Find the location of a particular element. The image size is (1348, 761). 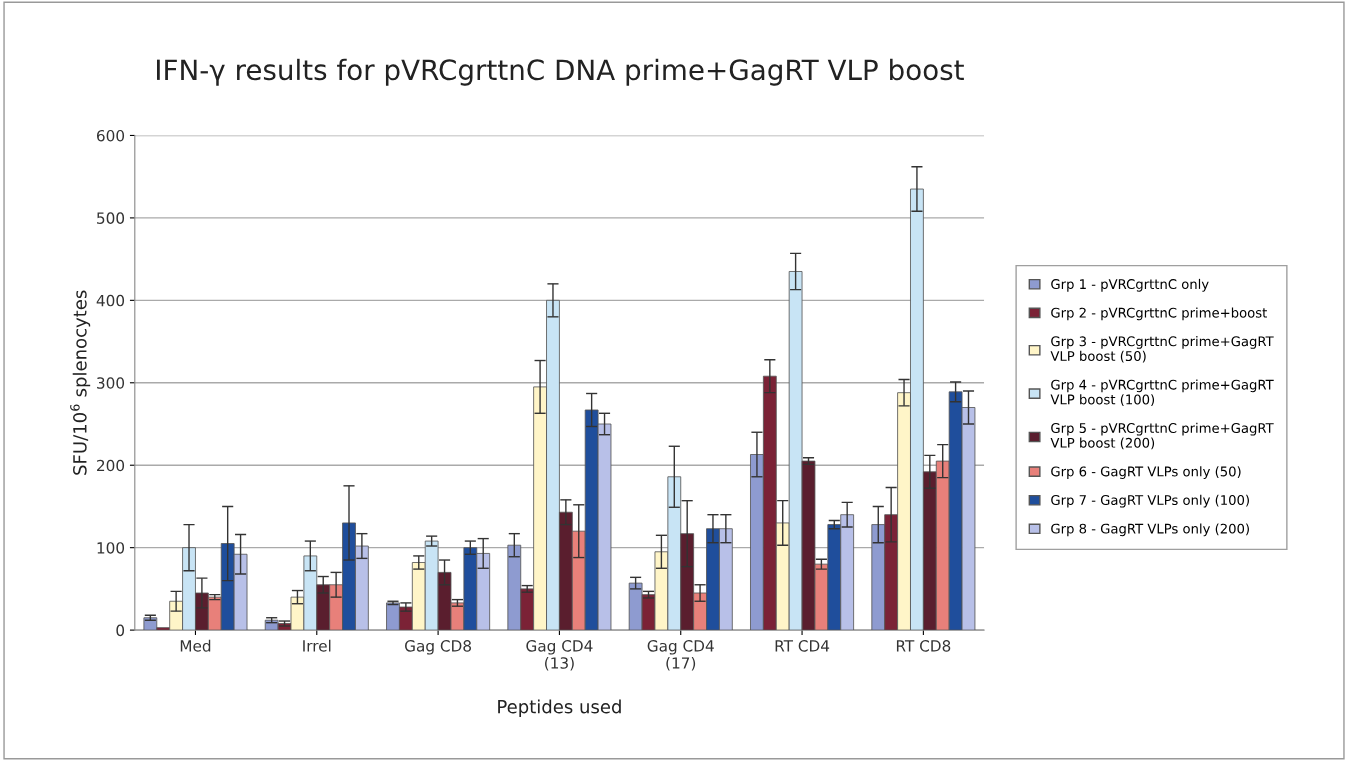

y-tick-label: 300 is located at coordinates (111, 383).